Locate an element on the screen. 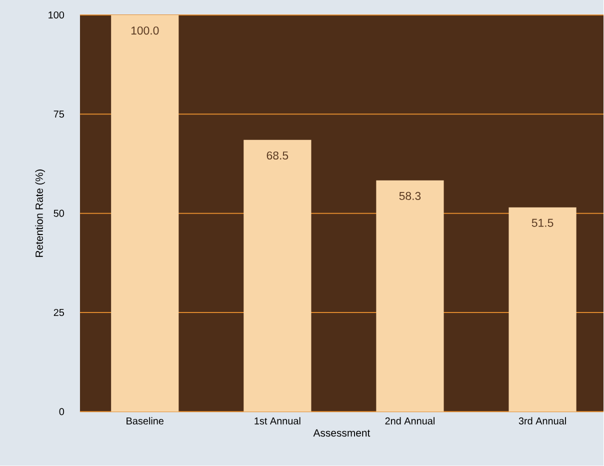 This screenshot has height=466, width=604. data-label: 68.5 is located at coordinates (277, 156).